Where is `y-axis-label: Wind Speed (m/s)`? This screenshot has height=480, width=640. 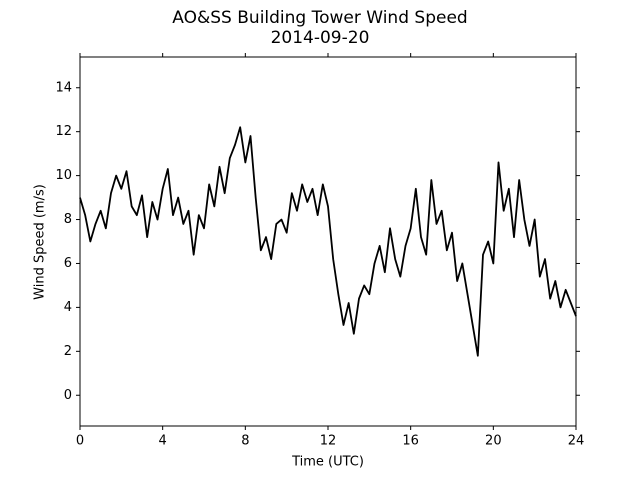 y-axis-label: Wind Speed (m/s) is located at coordinates (40, 242).